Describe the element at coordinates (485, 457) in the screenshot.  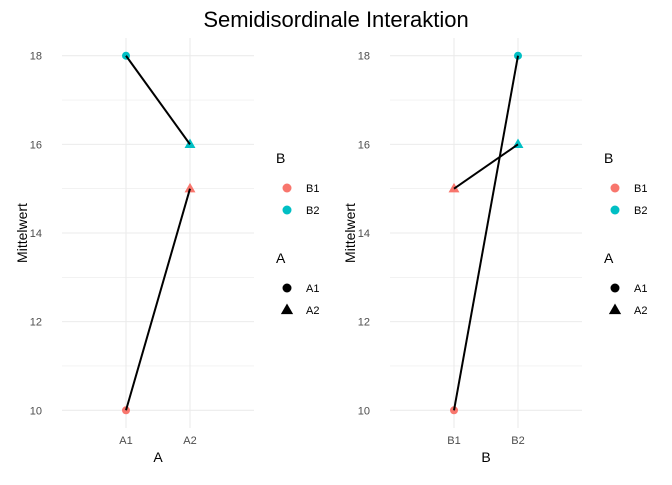
I see `x-axis-title: B` at that location.